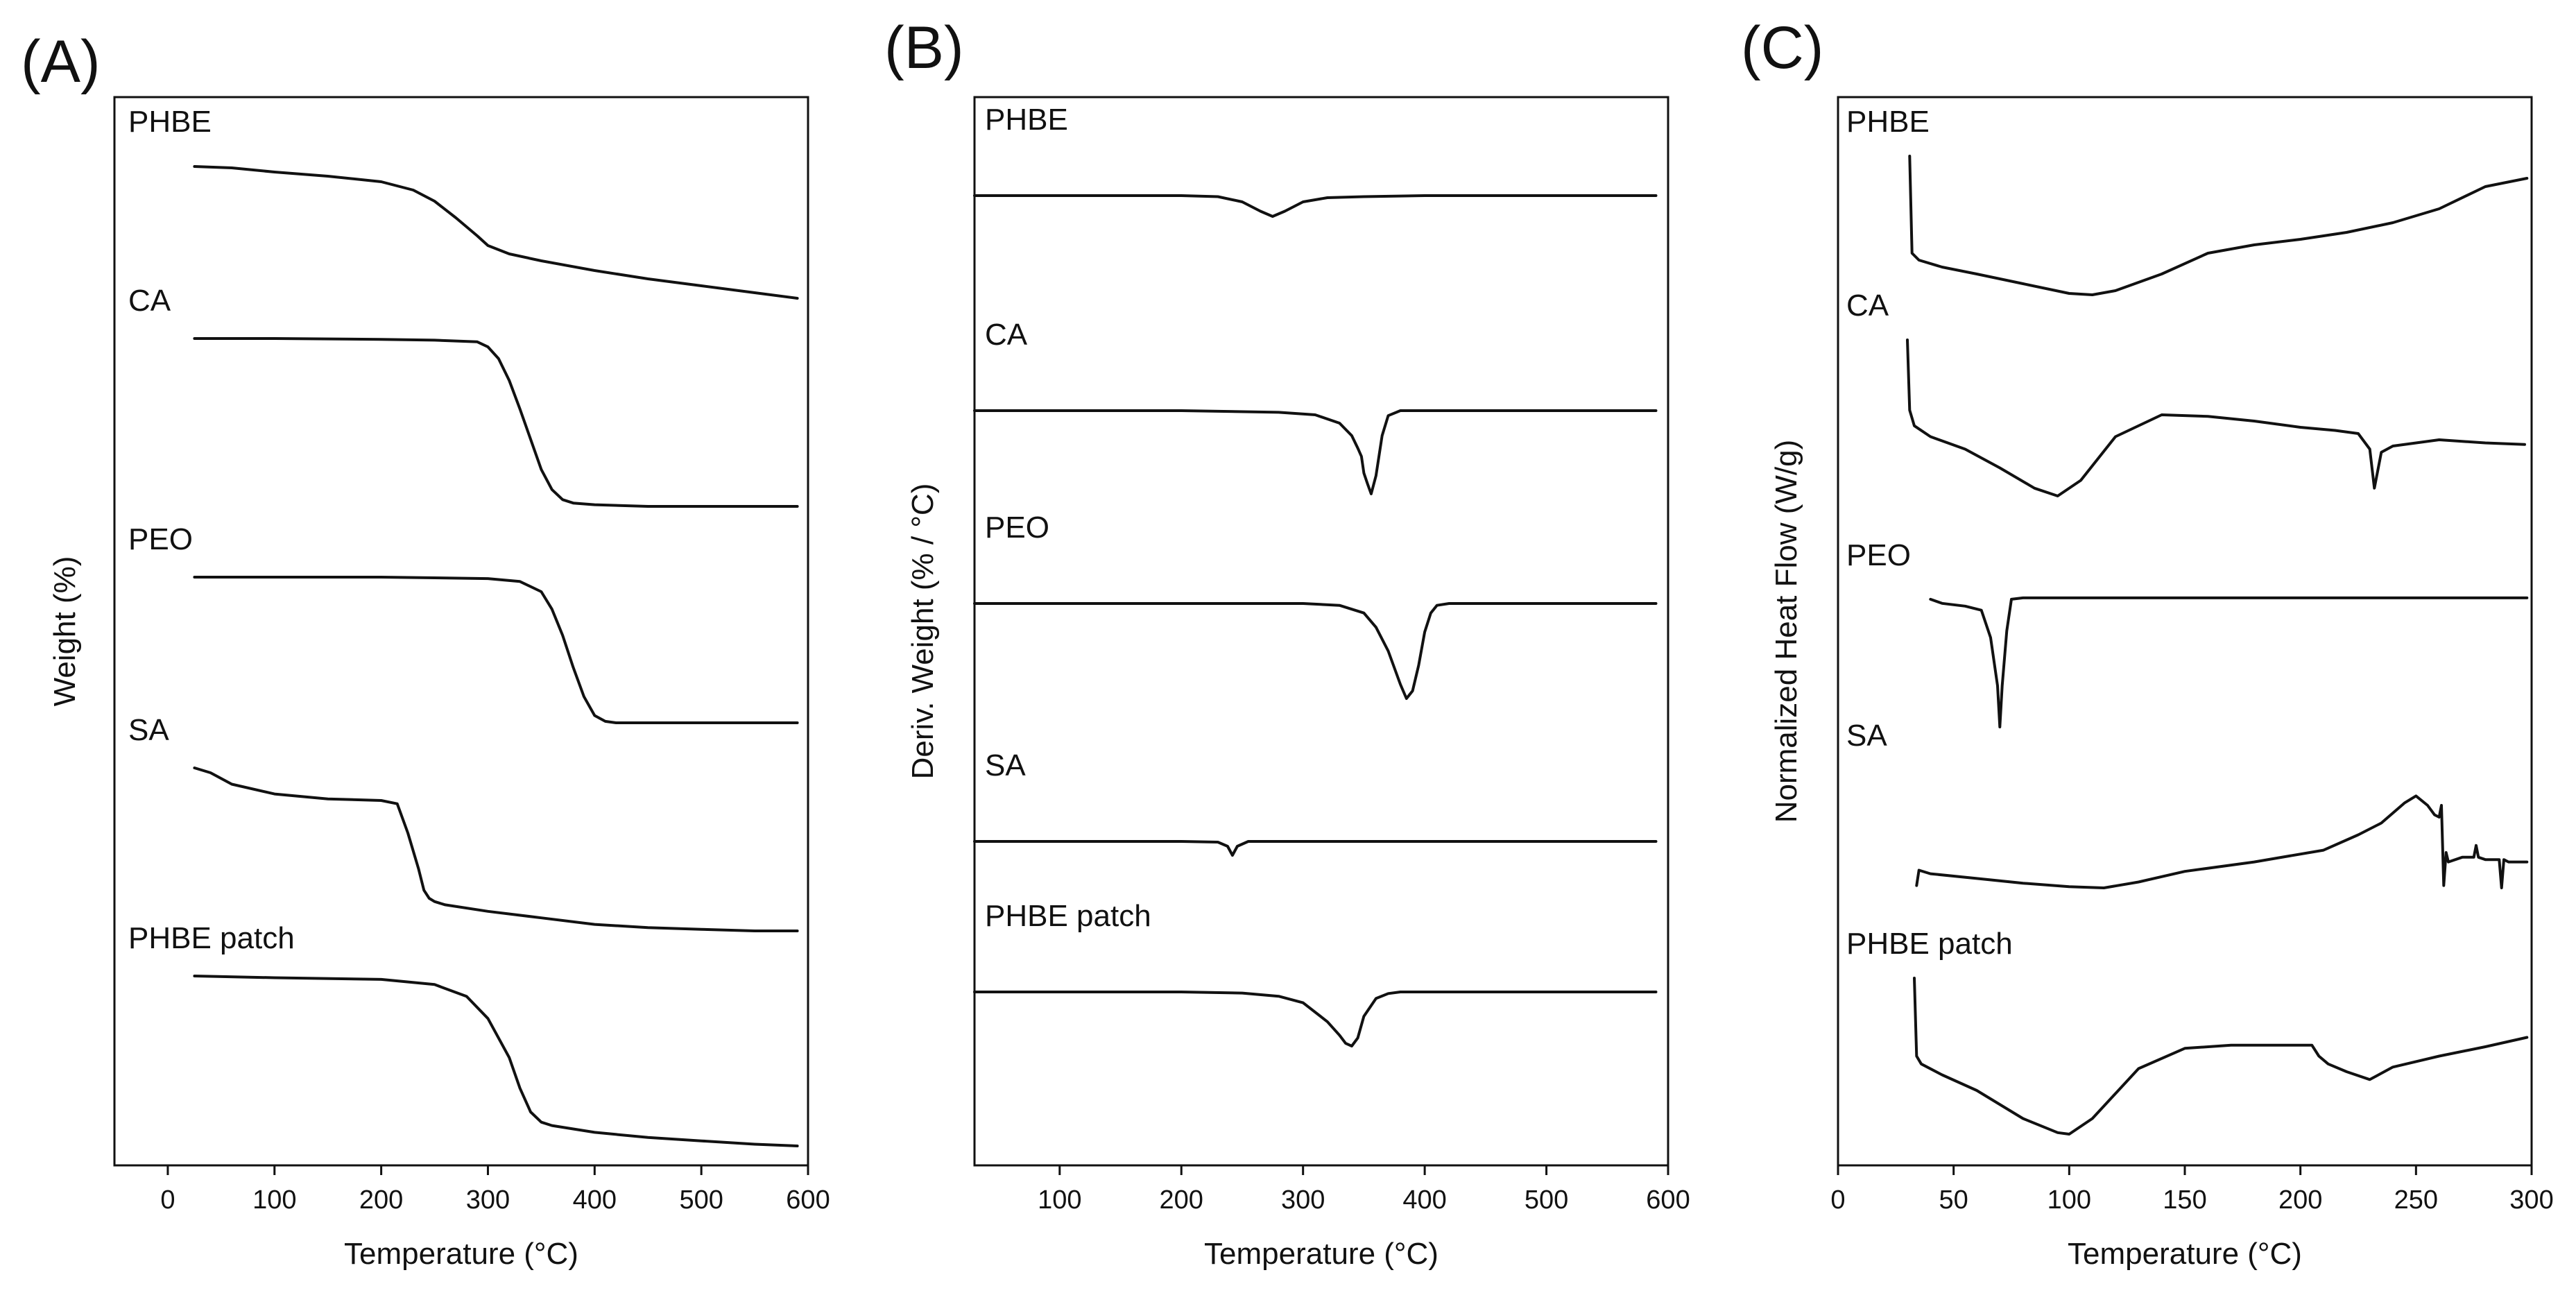  I want to click on y-axis-title-a: Weight (%), so click(65, 631).